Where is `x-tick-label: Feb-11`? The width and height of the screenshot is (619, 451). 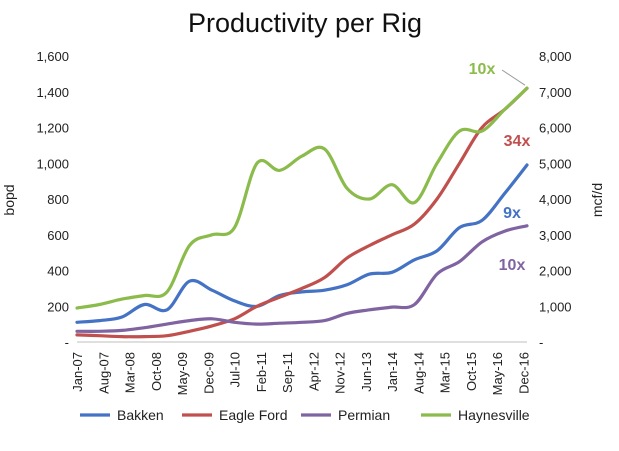
x-tick-label: Feb-11 is located at coordinates (261, 372).